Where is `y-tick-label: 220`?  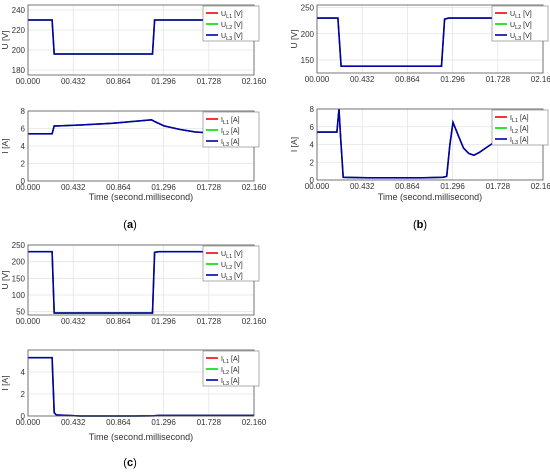
y-tick-label: 220 is located at coordinates (19, 30).